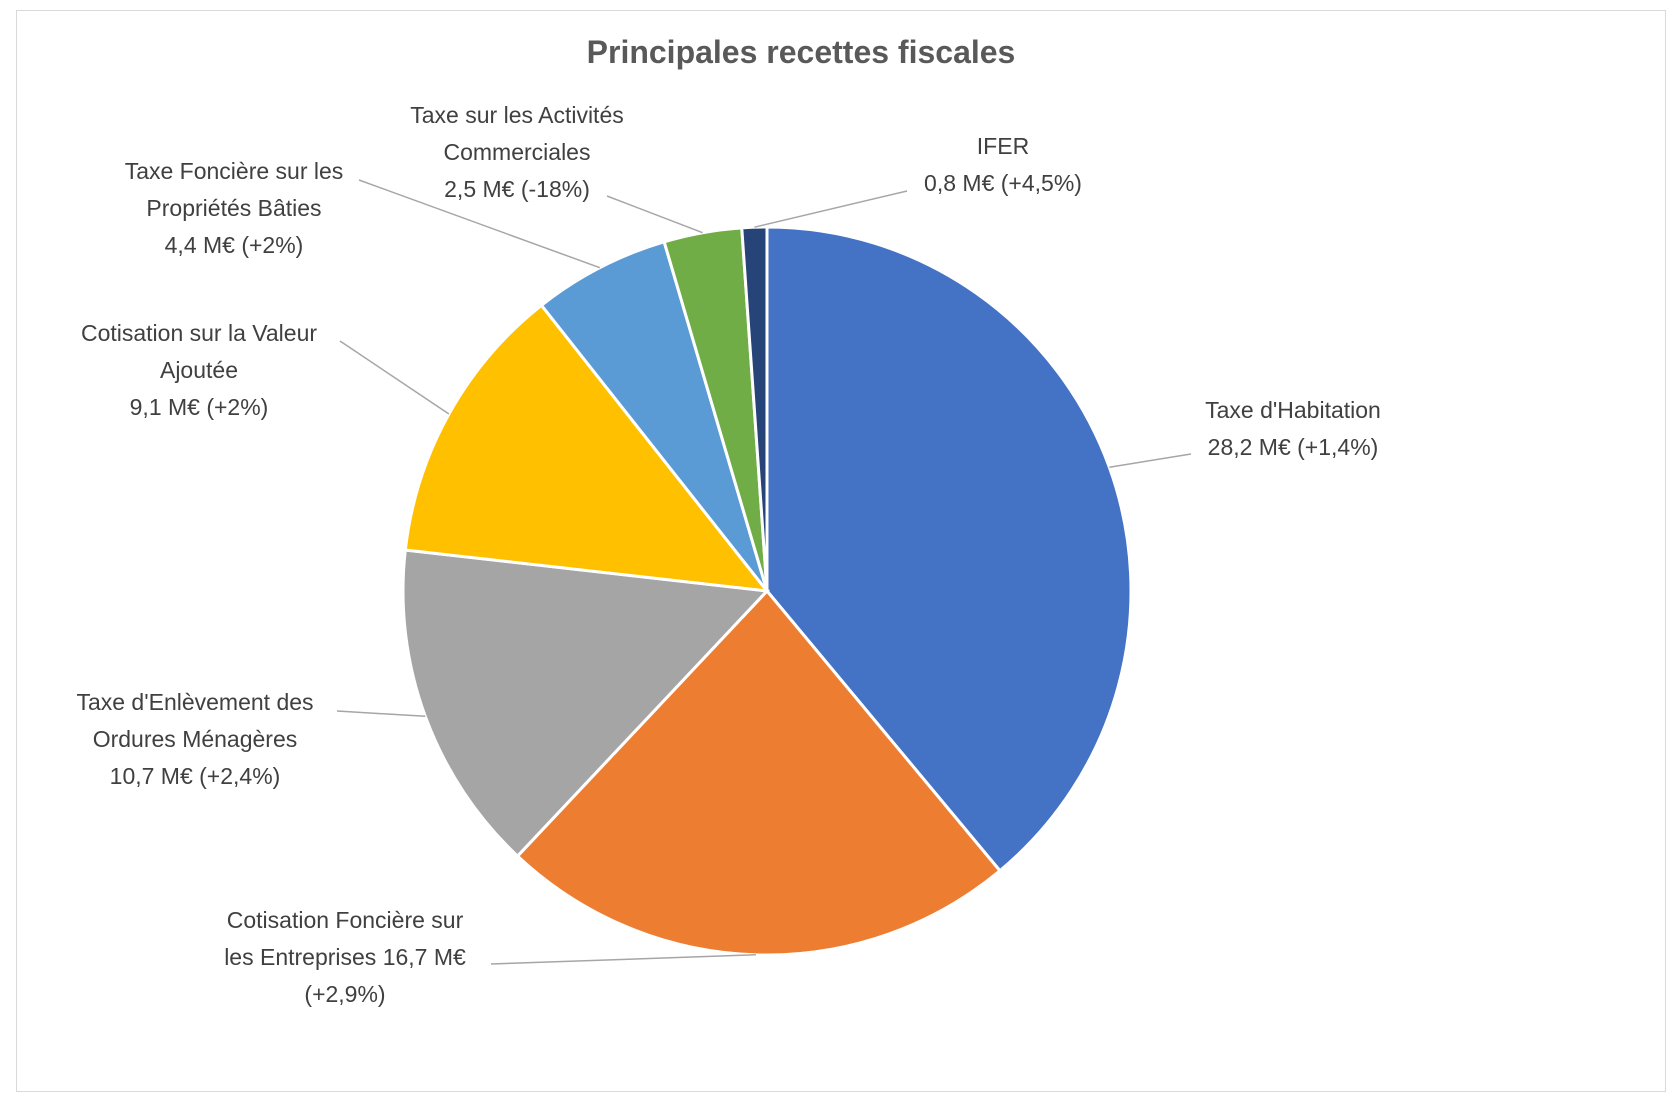 This screenshot has width=1675, height=1101. I want to click on slice-label-line: Taxe sur les Activités, so click(516, 115).